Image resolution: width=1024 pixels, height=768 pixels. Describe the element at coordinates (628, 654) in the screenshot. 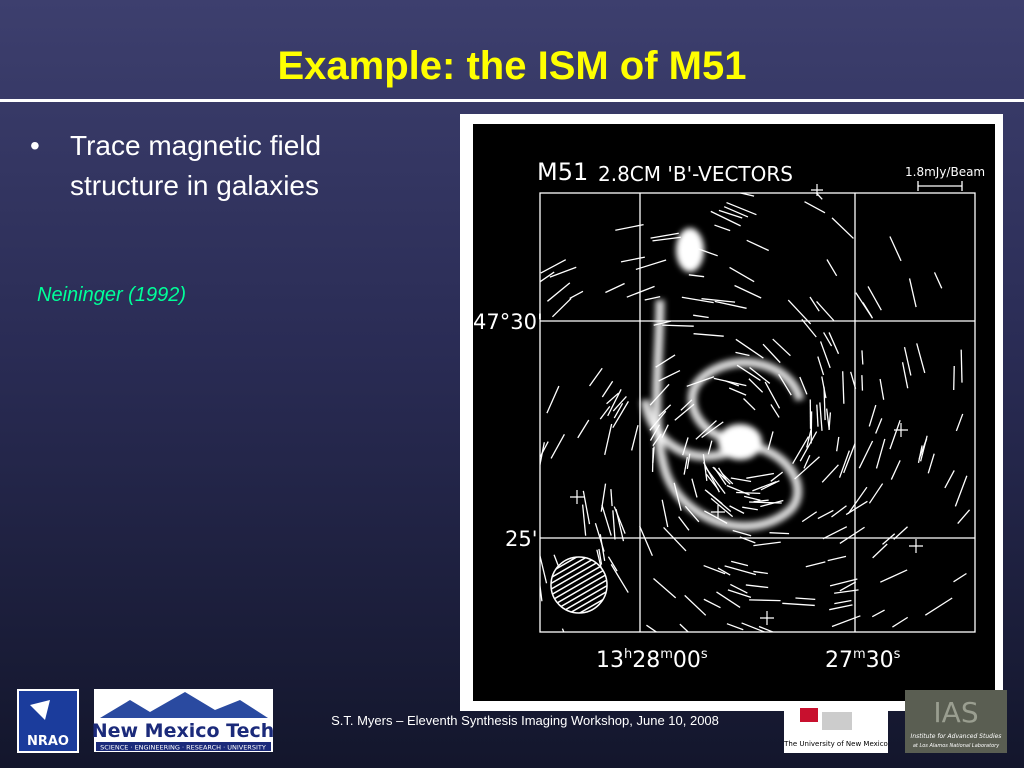

I see `ra-label-part: h` at that location.